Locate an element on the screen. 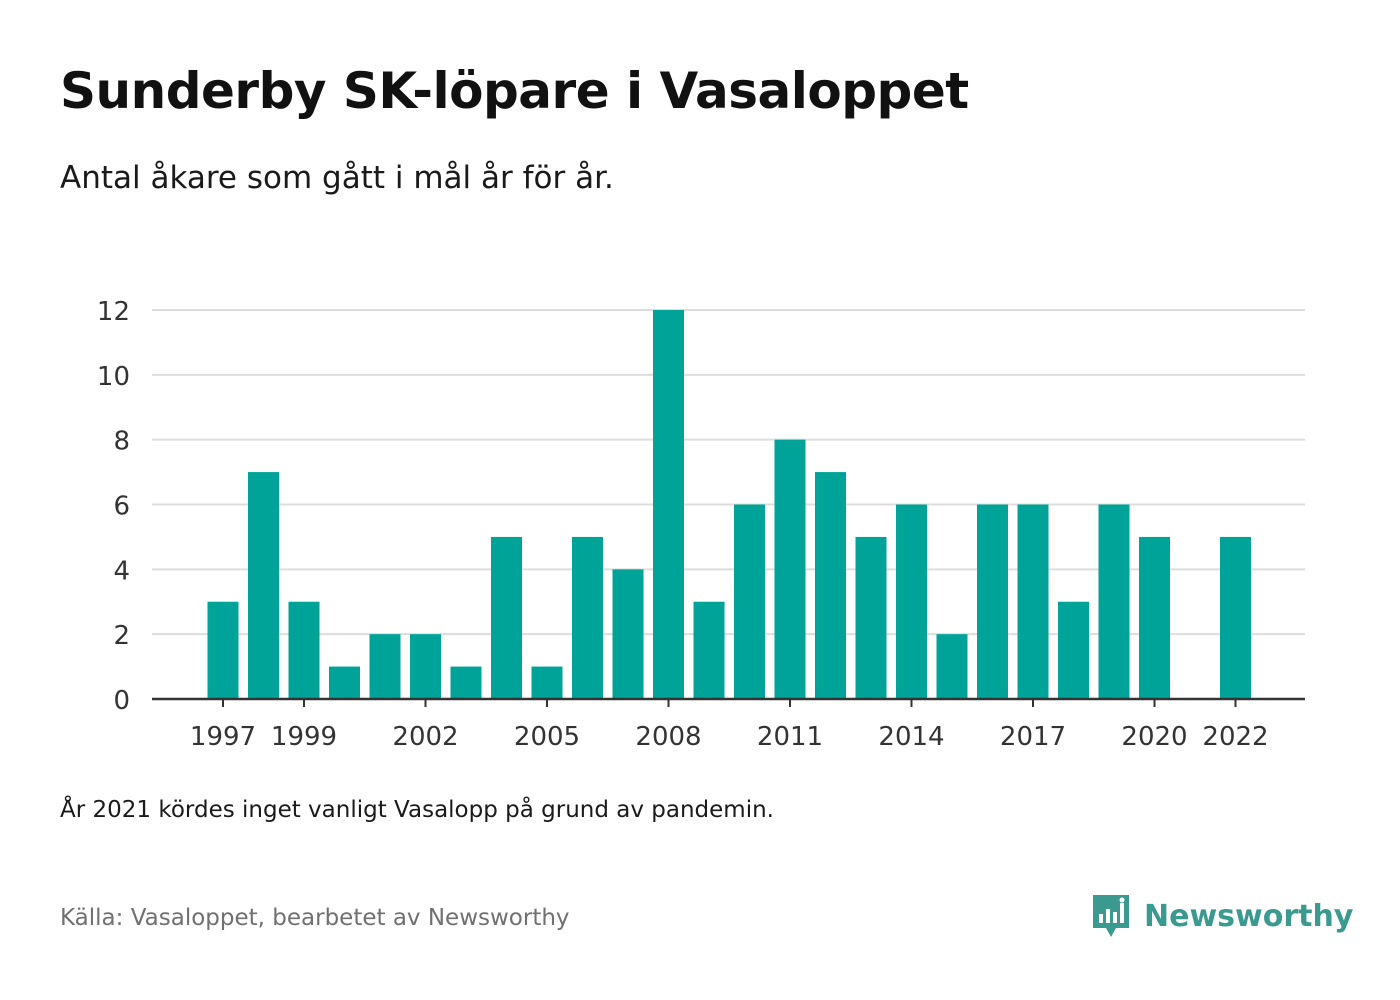 This screenshot has width=1400, height=1000. bar-2005 is located at coordinates (547, 682).